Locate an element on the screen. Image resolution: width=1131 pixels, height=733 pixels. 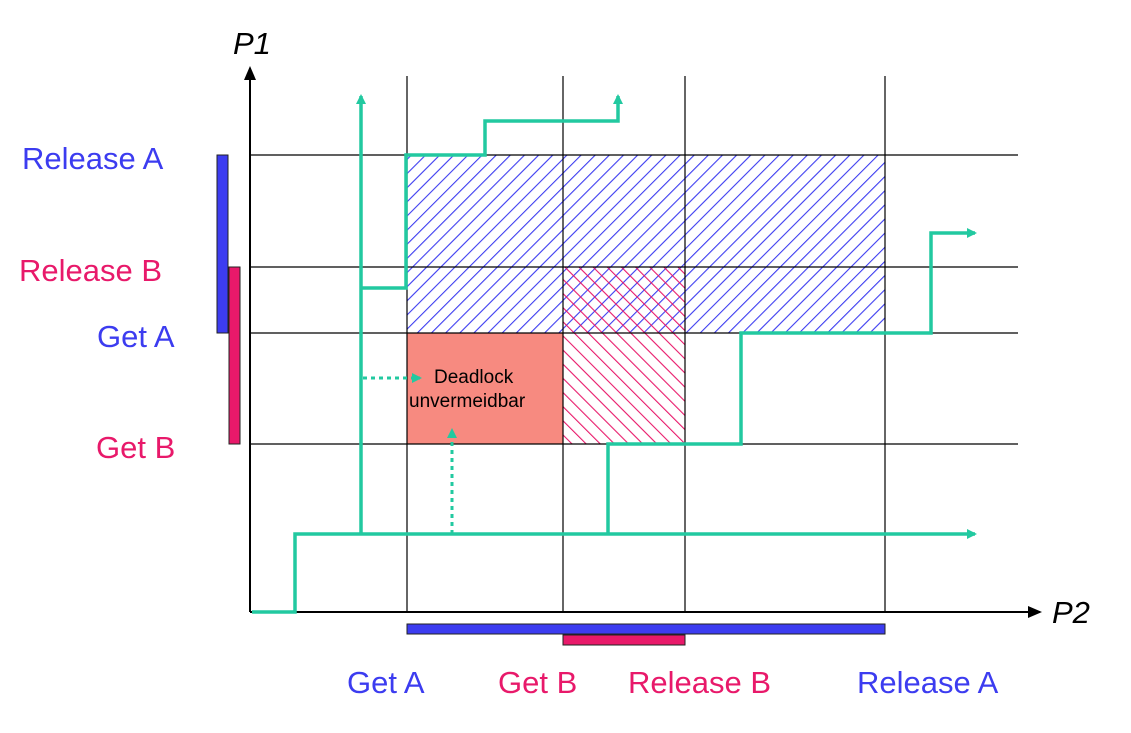
deadlock-note-line2: unvermeidbar is located at coordinates (467, 401).